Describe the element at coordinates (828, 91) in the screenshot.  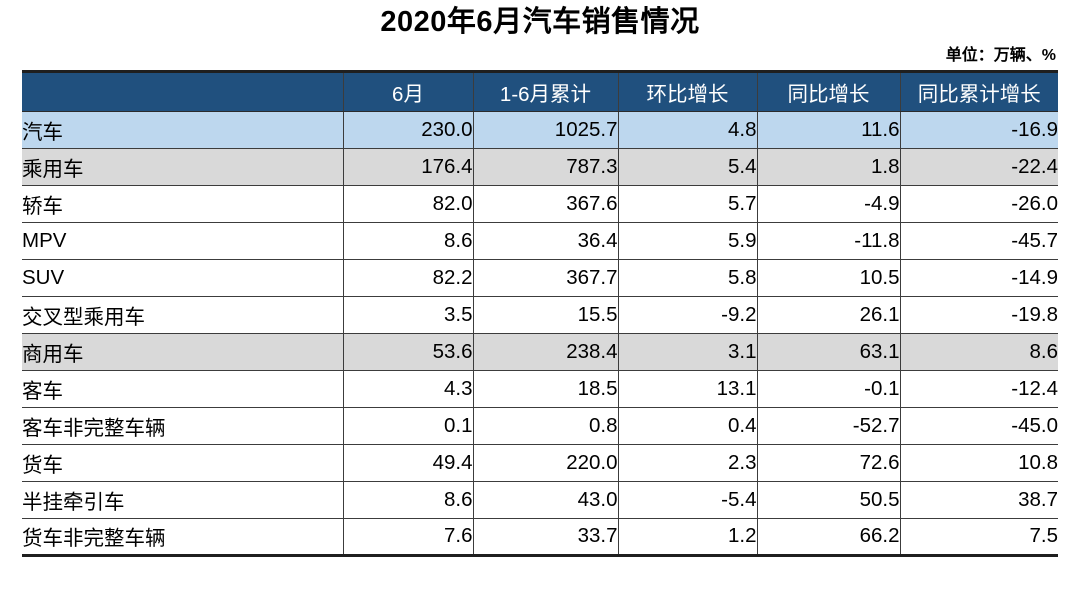
I see `column-header: 同比增长` at that location.